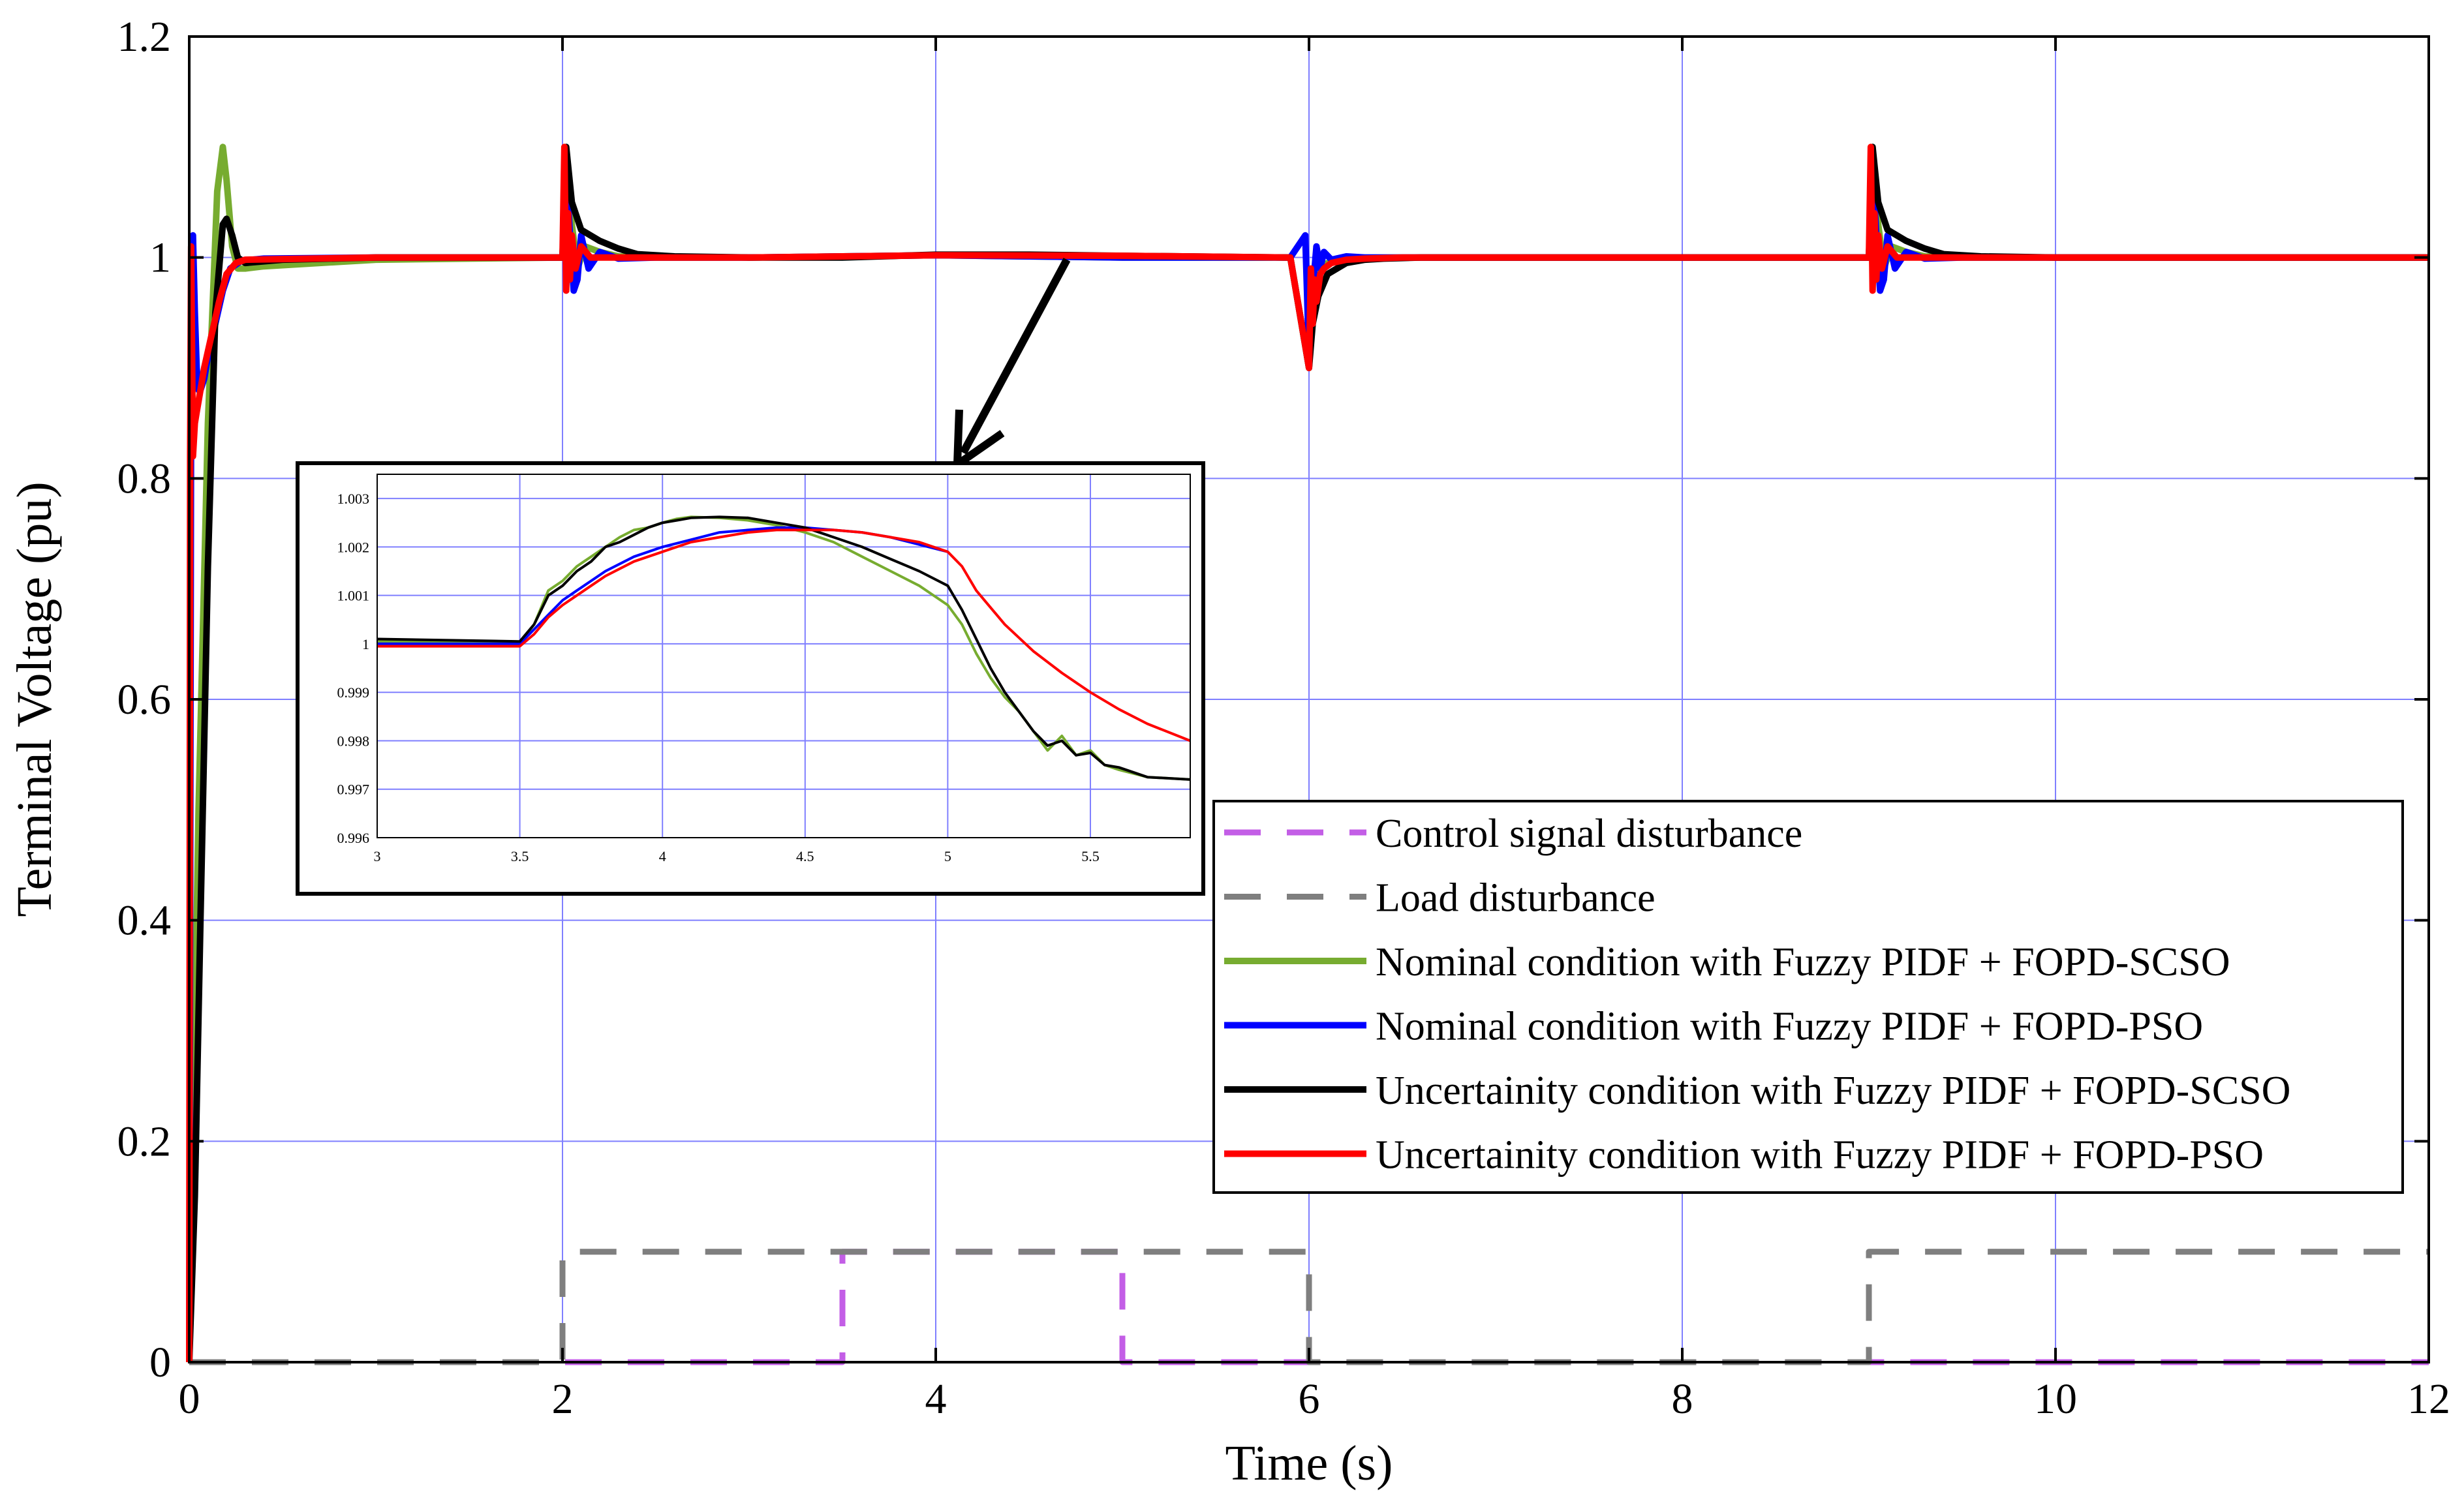 The image size is (2464, 1507). What do you see at coordinates (366, 644) in the screenshot?
I see `inset-y-tick-label: 1` at bounding box center [366, 644].